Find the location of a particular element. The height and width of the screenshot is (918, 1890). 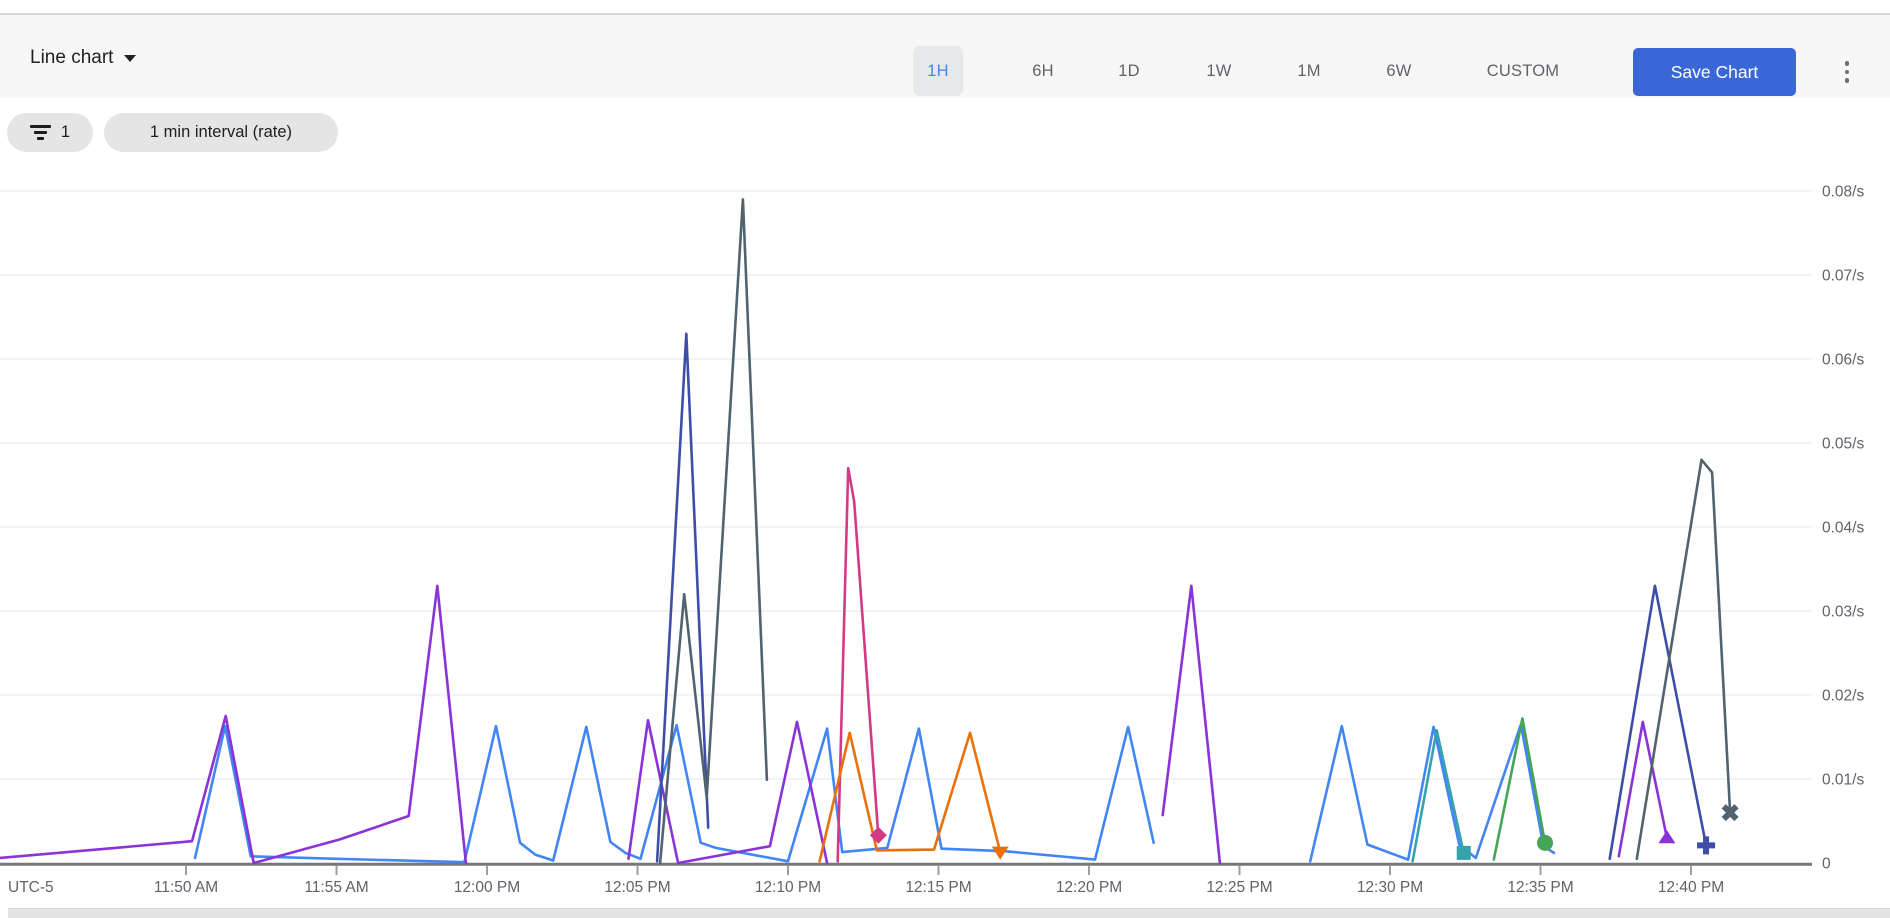

x-axis-label: 12:25 PM is located at coordinates (1239, 887).